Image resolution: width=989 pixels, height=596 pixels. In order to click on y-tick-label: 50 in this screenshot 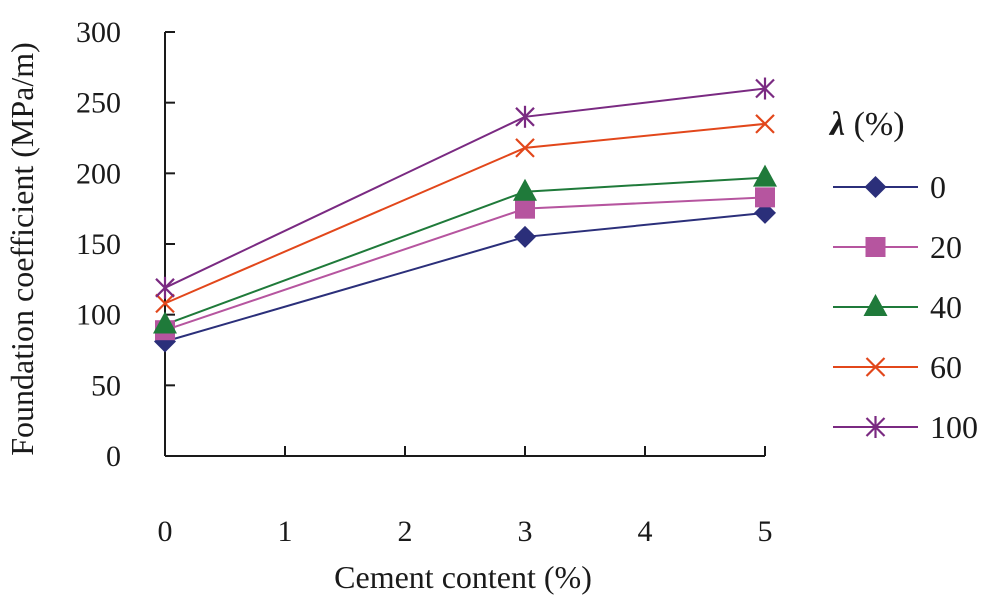, I will do `click(106, 385)`.